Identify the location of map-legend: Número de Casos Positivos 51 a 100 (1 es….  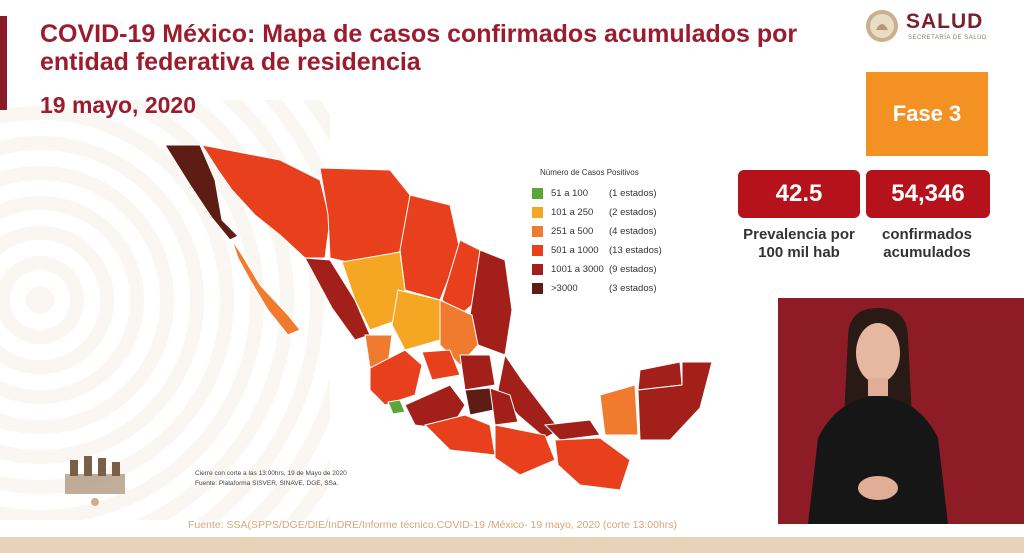
(597, 233).